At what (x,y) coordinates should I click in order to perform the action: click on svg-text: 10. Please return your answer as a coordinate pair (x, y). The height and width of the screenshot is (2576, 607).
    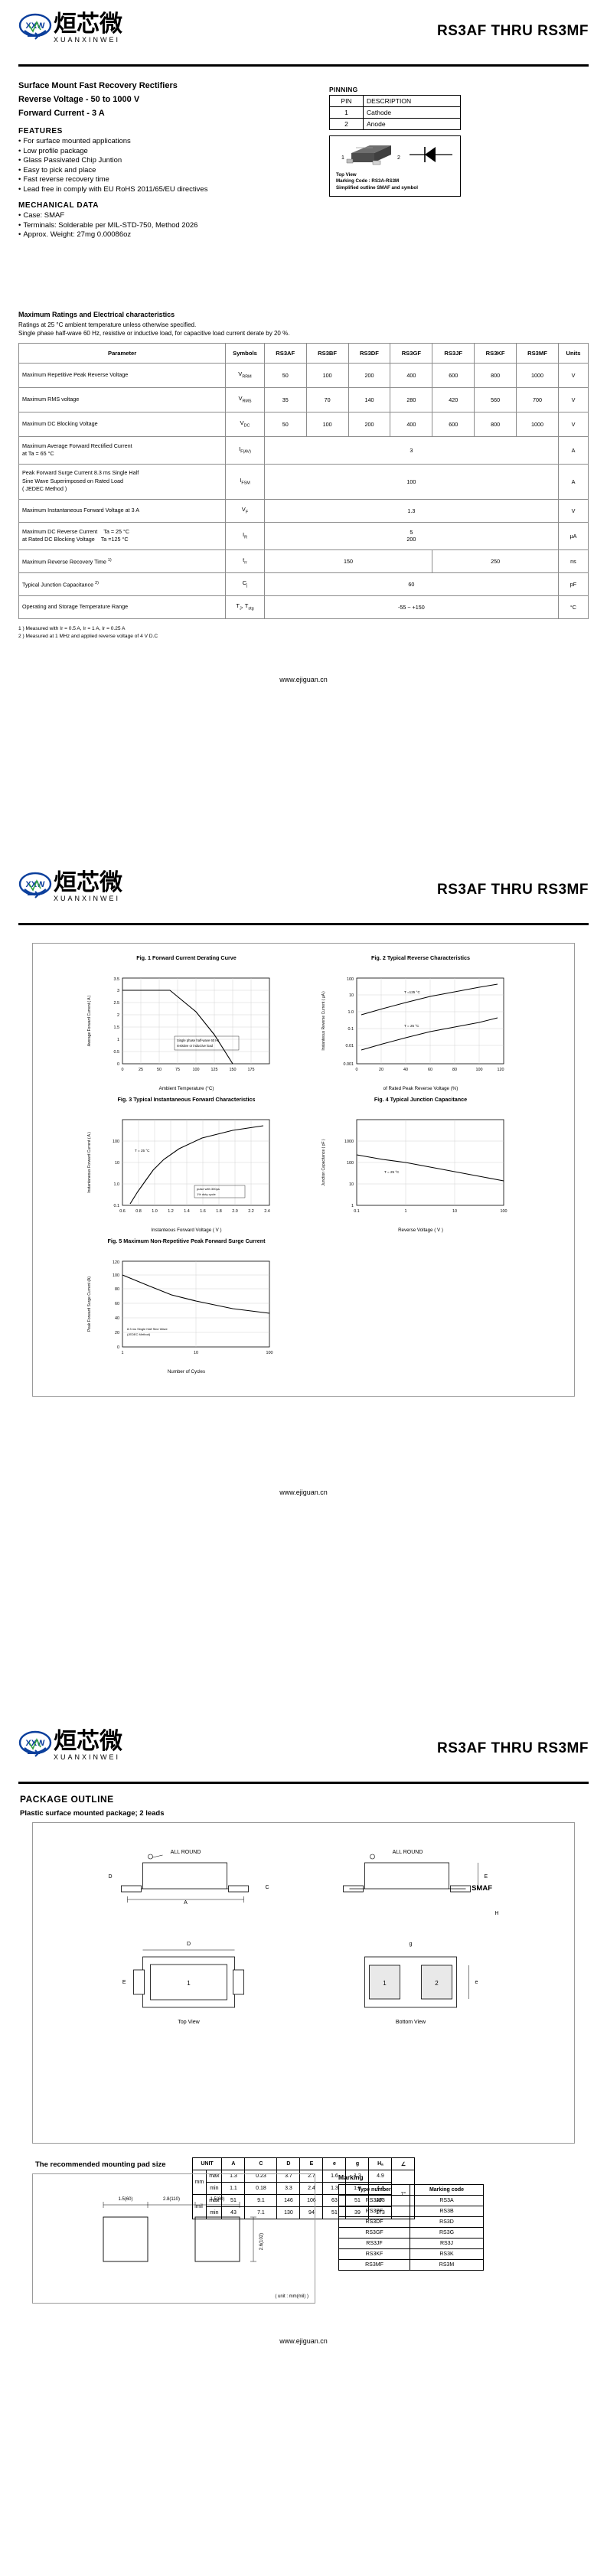
    Looking at the image, I should click on (352, 1184).